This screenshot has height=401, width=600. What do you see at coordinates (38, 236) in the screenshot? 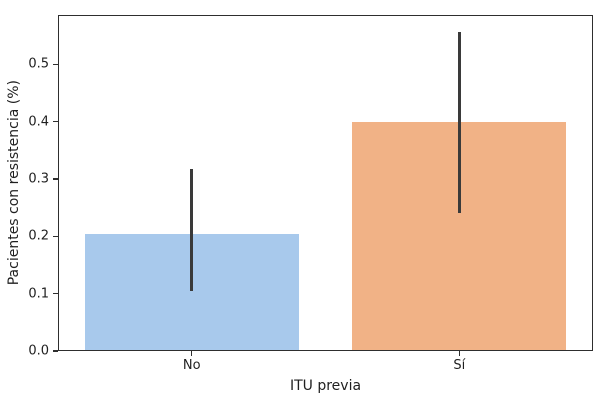
I see `y-tick-label: 0.2` at bounding box center [38, 236].